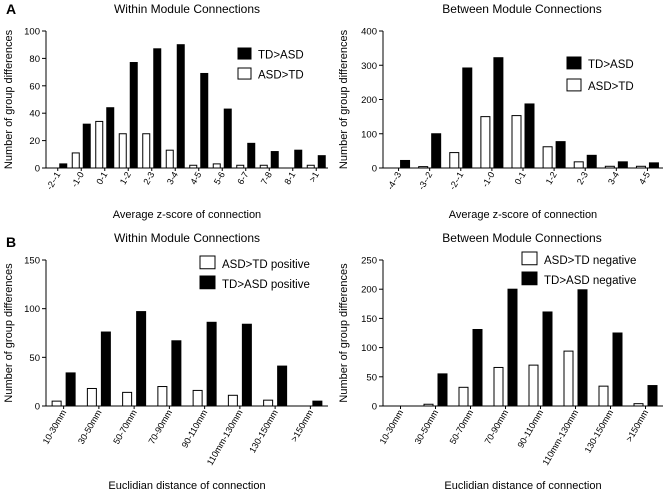  What do you see at coordinates (590, 281) in the screenshot?
I see `legend-label: TD>ASD negative` at bounding box center [590, 281].